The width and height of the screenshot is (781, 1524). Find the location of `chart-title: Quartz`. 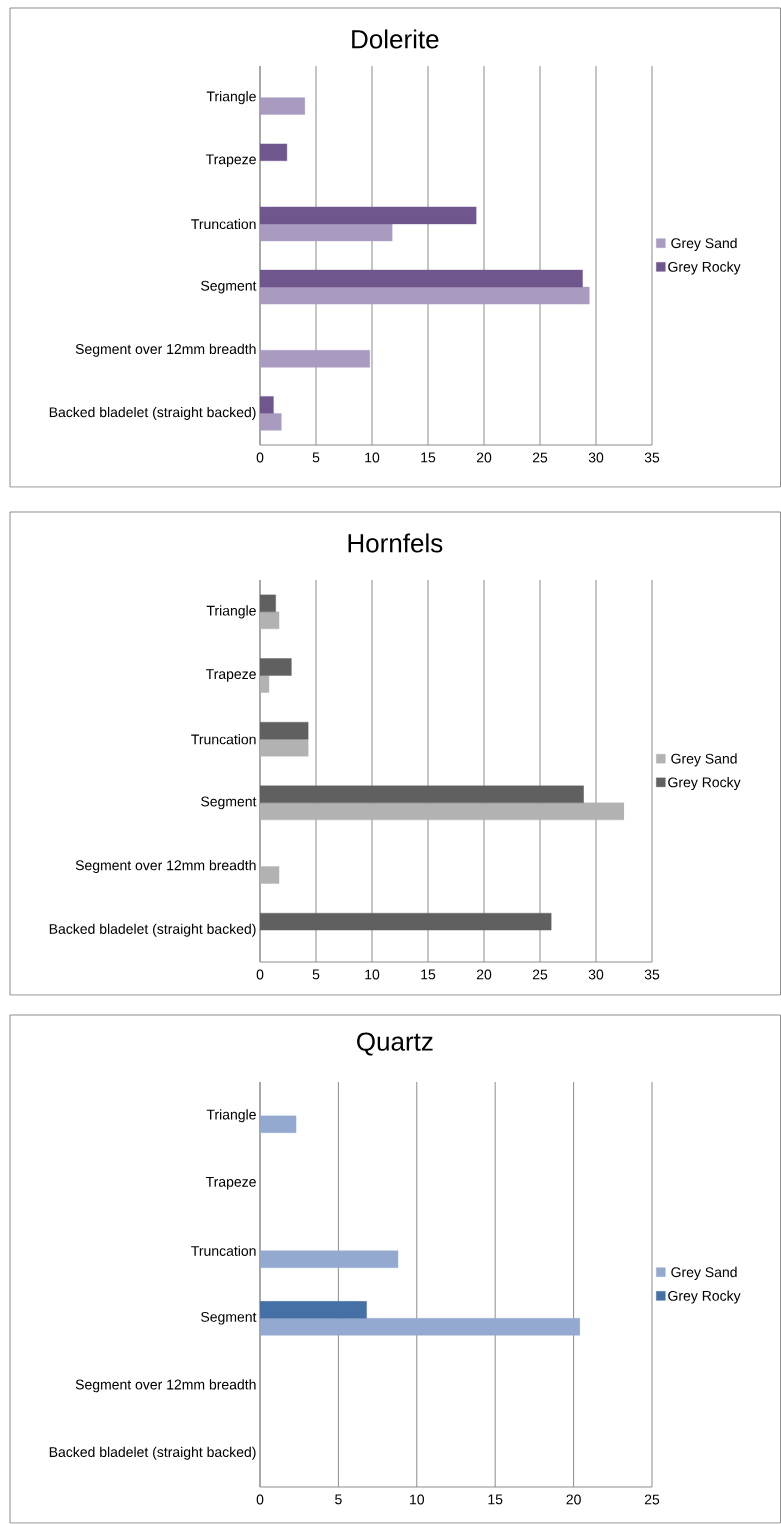

chart-title: Quartz is located at coordinates (395, 1044).